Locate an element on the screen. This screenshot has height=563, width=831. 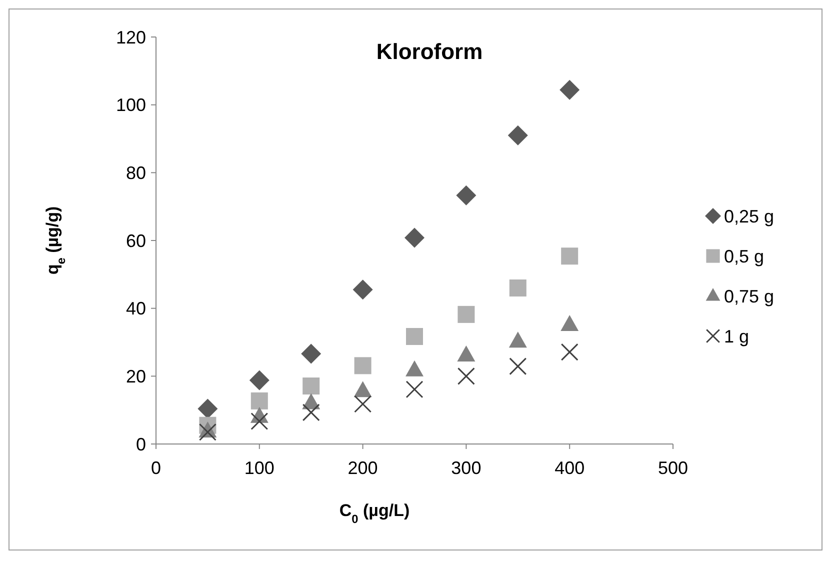
x-tick-label: 100 is located at coordinates (259, 468).